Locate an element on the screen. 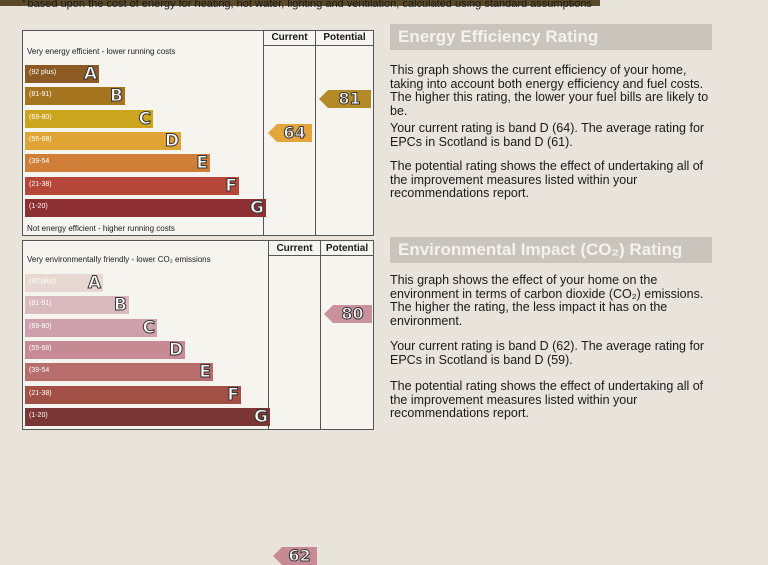  current-rating-value: 64 is located at coordinates (294, 132).